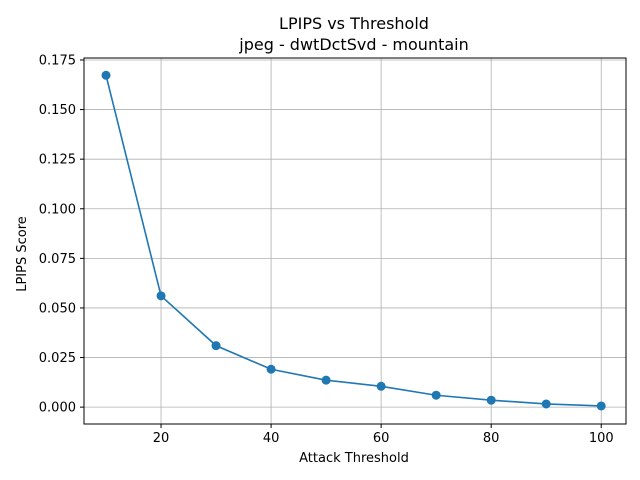 This screenshot has height=480, width=640. Describe the element at coordinates (161, 438) in the screenshot. I see `x-tick-label: 20` at that location.